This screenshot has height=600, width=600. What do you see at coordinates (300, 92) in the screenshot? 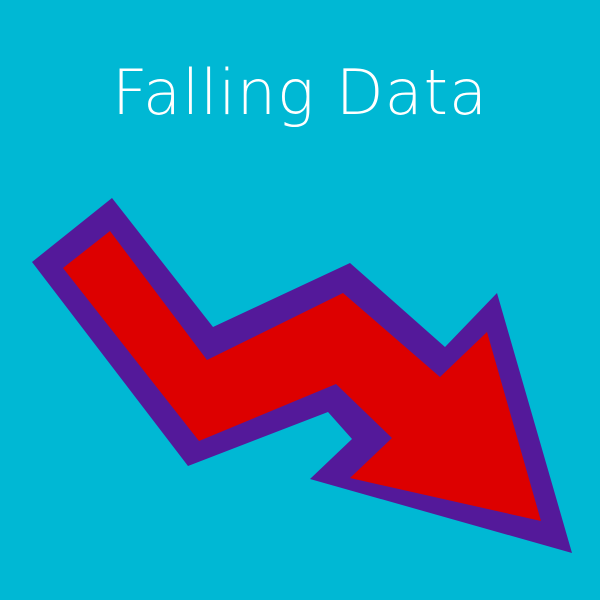
I see `page-title: Falling Data` at bounding box center [300, 92].